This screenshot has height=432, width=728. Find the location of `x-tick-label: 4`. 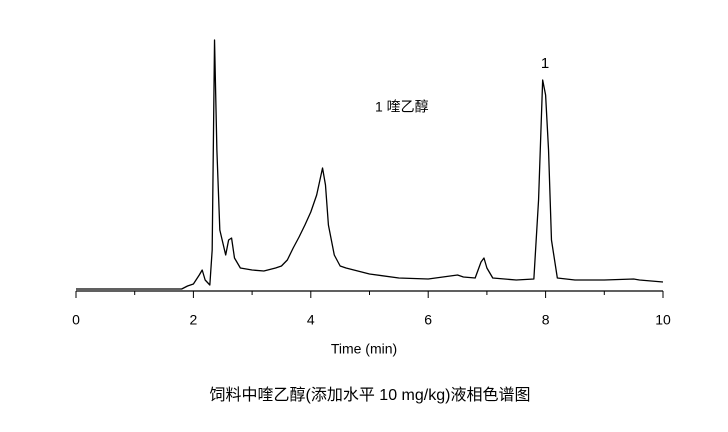

x-tick-label: 4 is located at coordinates (311, 320).